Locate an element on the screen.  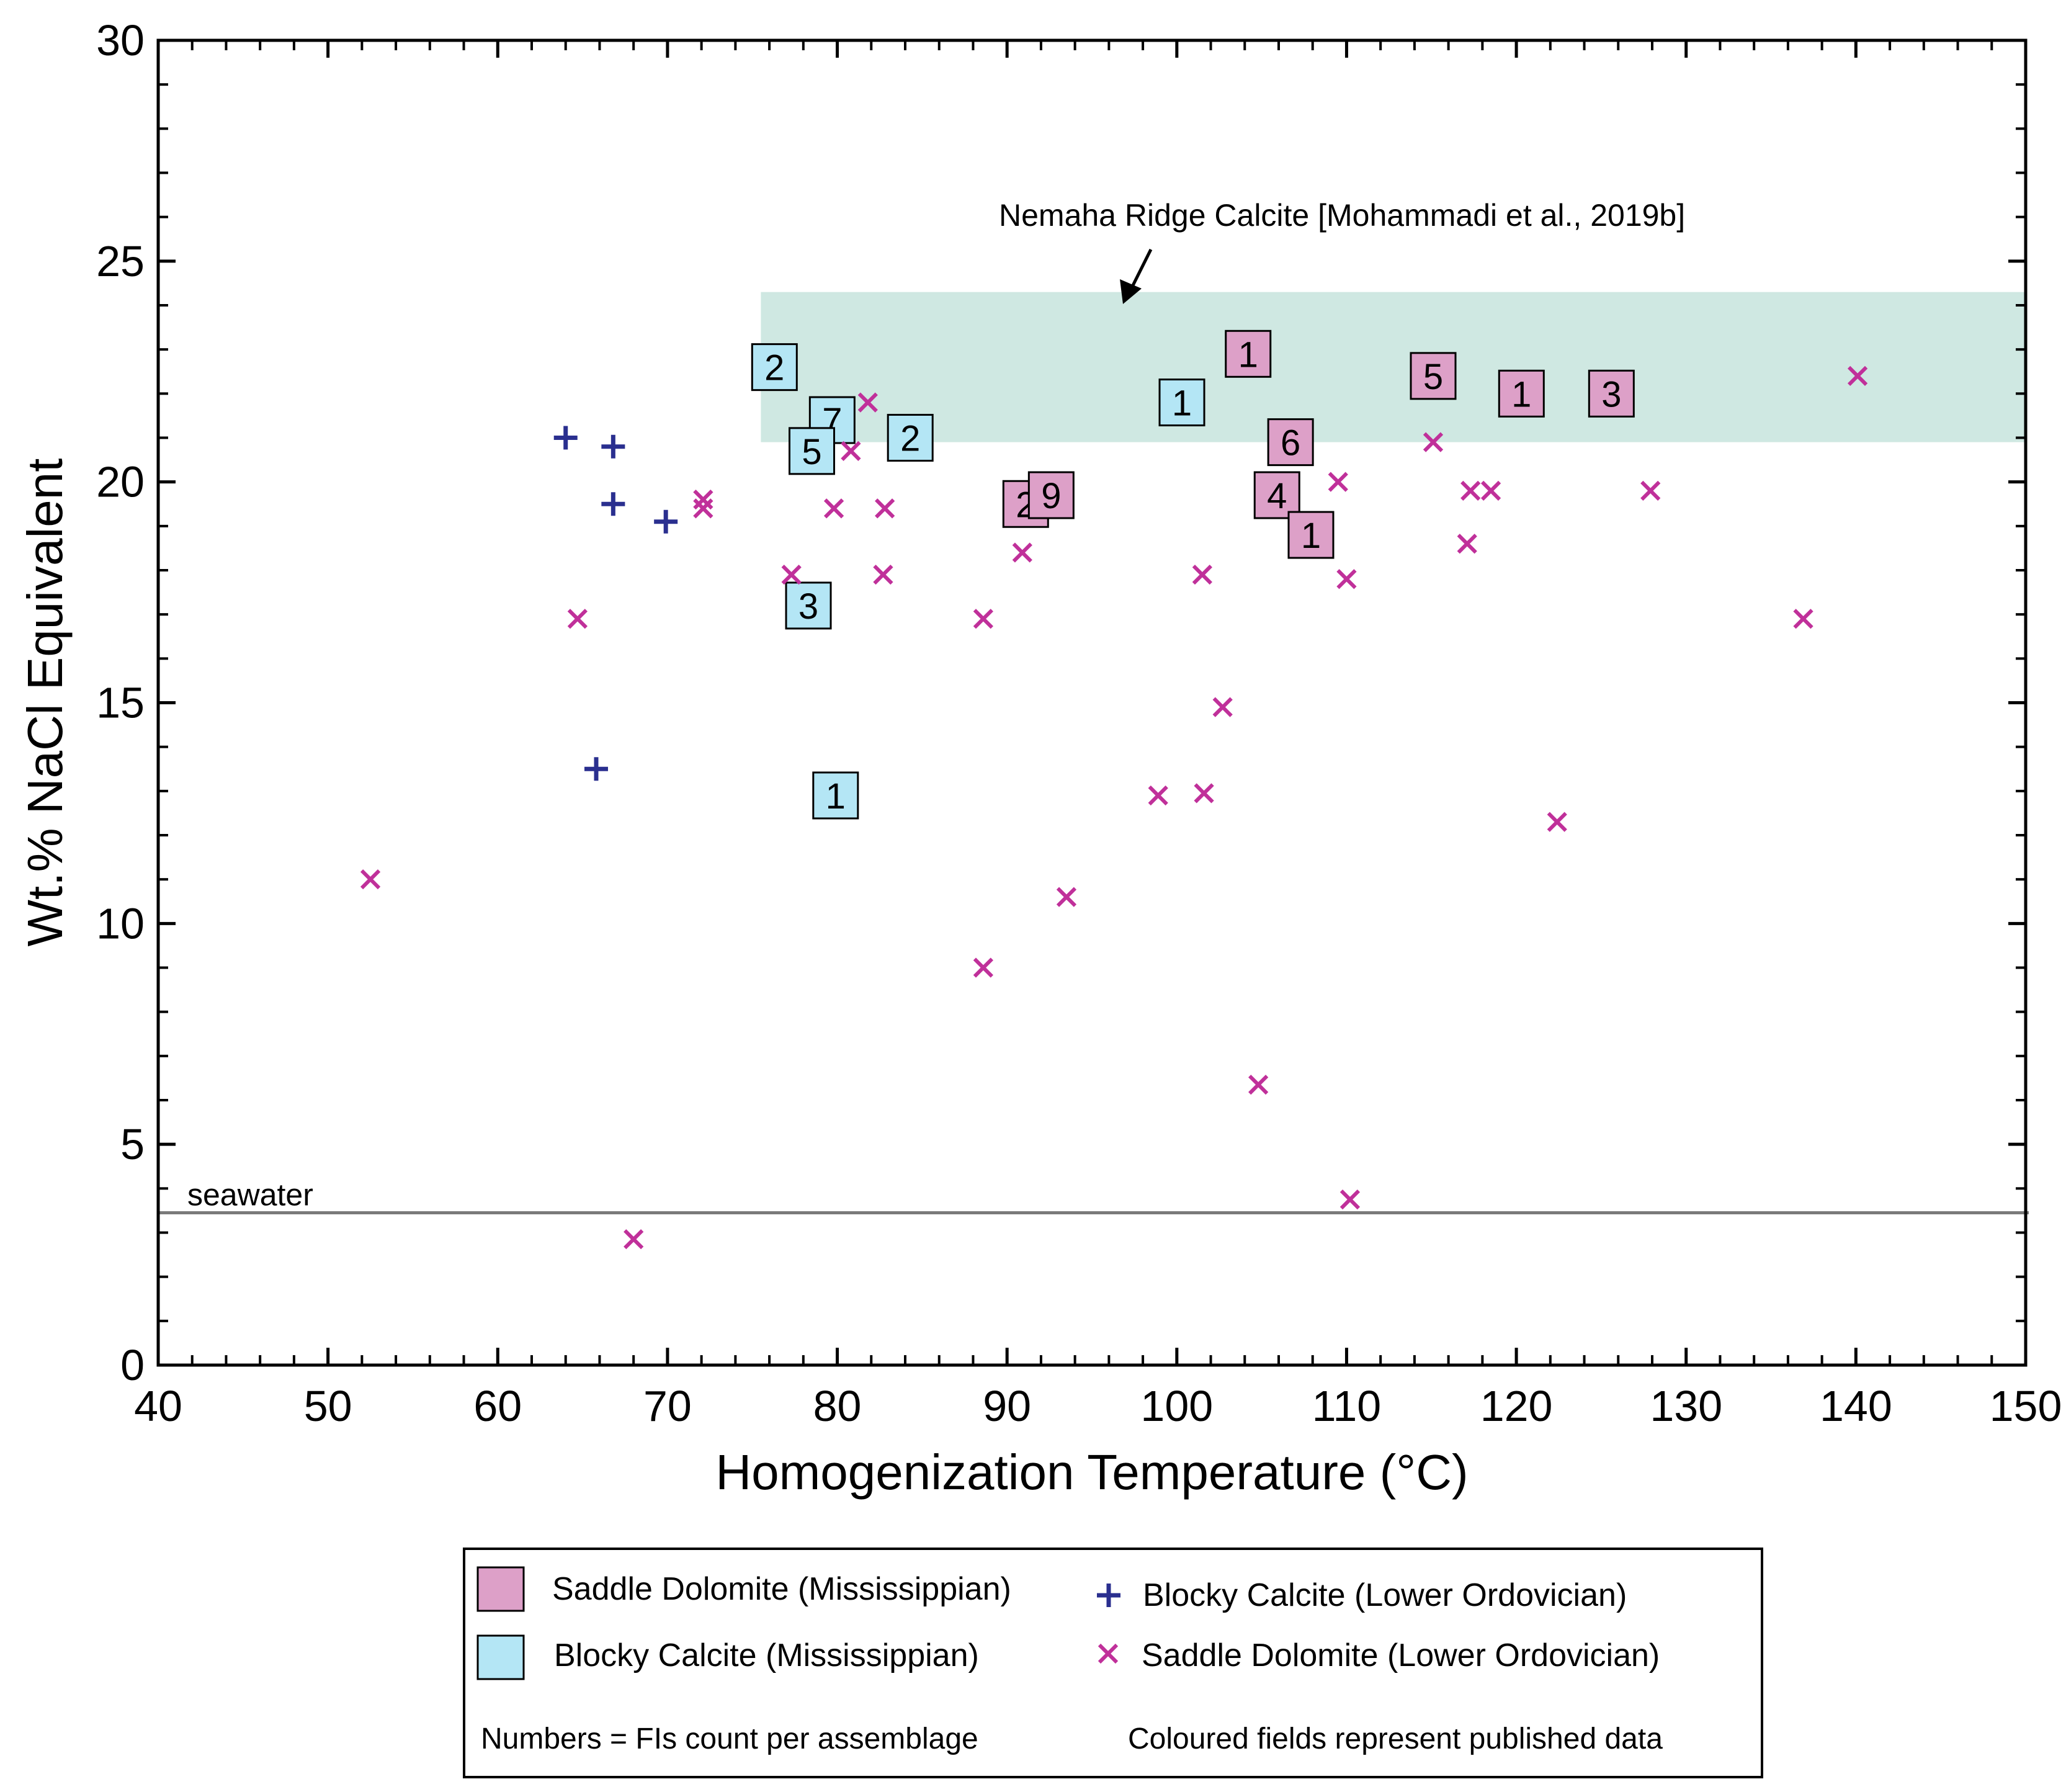
x-tick-label: 130 is located at coordinates (1686, 1406).